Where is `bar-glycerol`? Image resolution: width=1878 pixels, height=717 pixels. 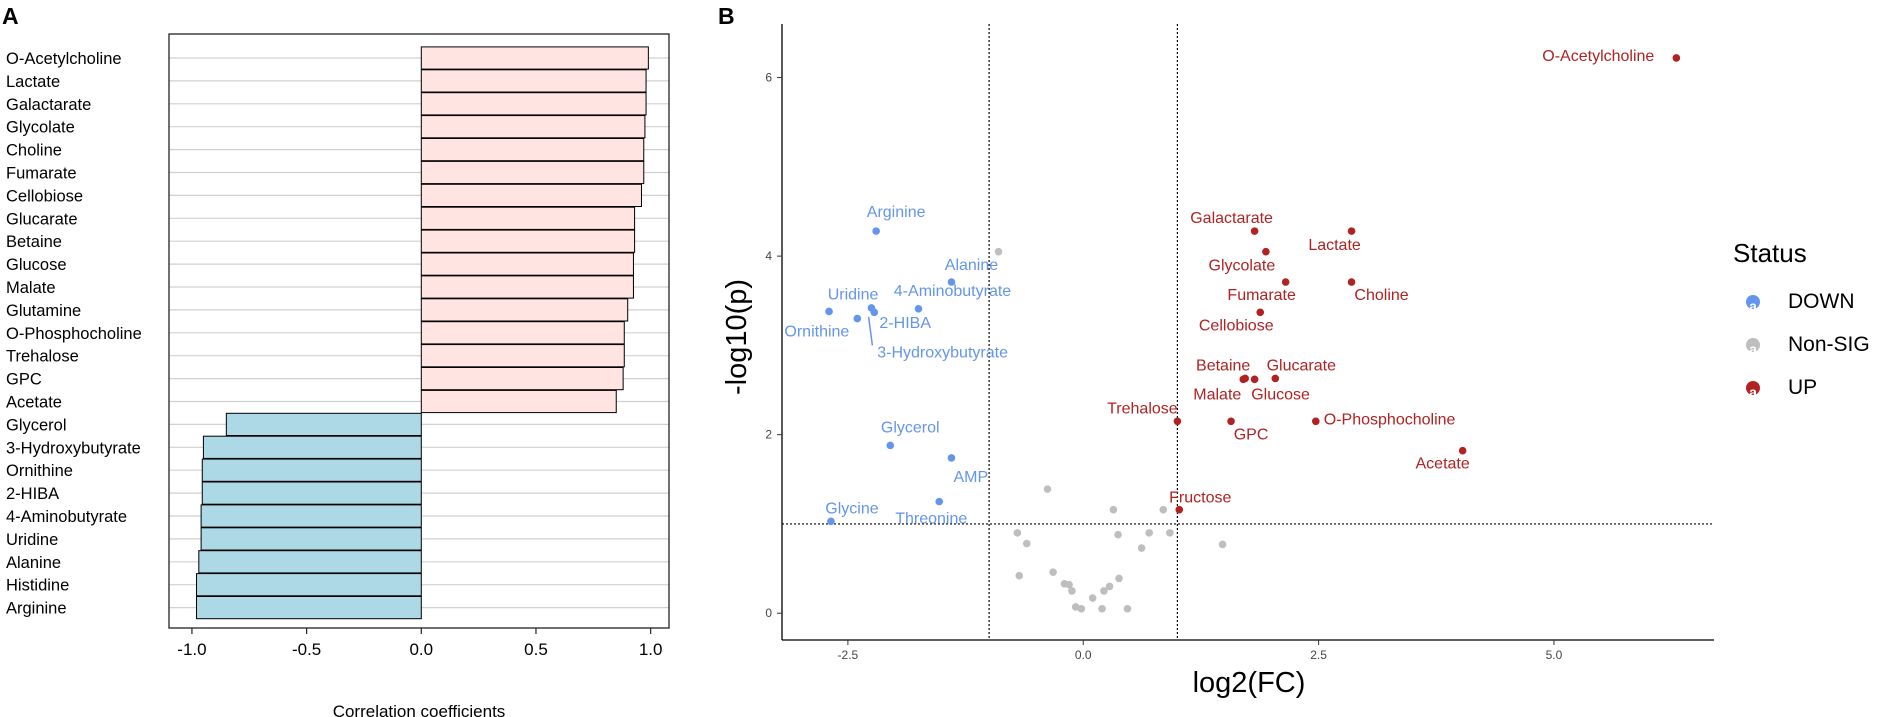
bar-glycerol is located at coordinates (323, 424).